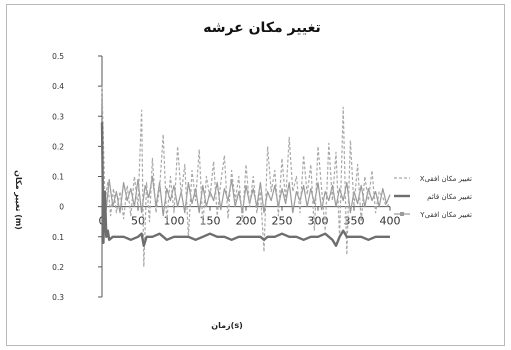 Image resolution: width=511 pixels, height=350 pixels. I want to click on x-tick-label: 200, so click(246, 221).